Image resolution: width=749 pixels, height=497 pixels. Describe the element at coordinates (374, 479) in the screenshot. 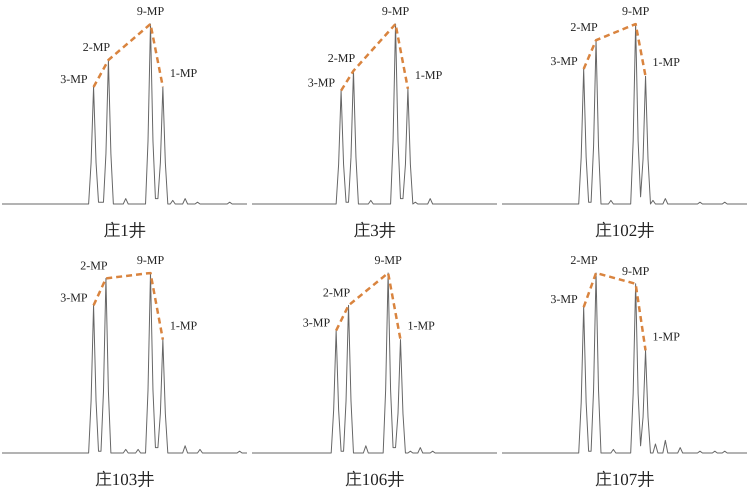

I see `text: 庄106井` at that location.